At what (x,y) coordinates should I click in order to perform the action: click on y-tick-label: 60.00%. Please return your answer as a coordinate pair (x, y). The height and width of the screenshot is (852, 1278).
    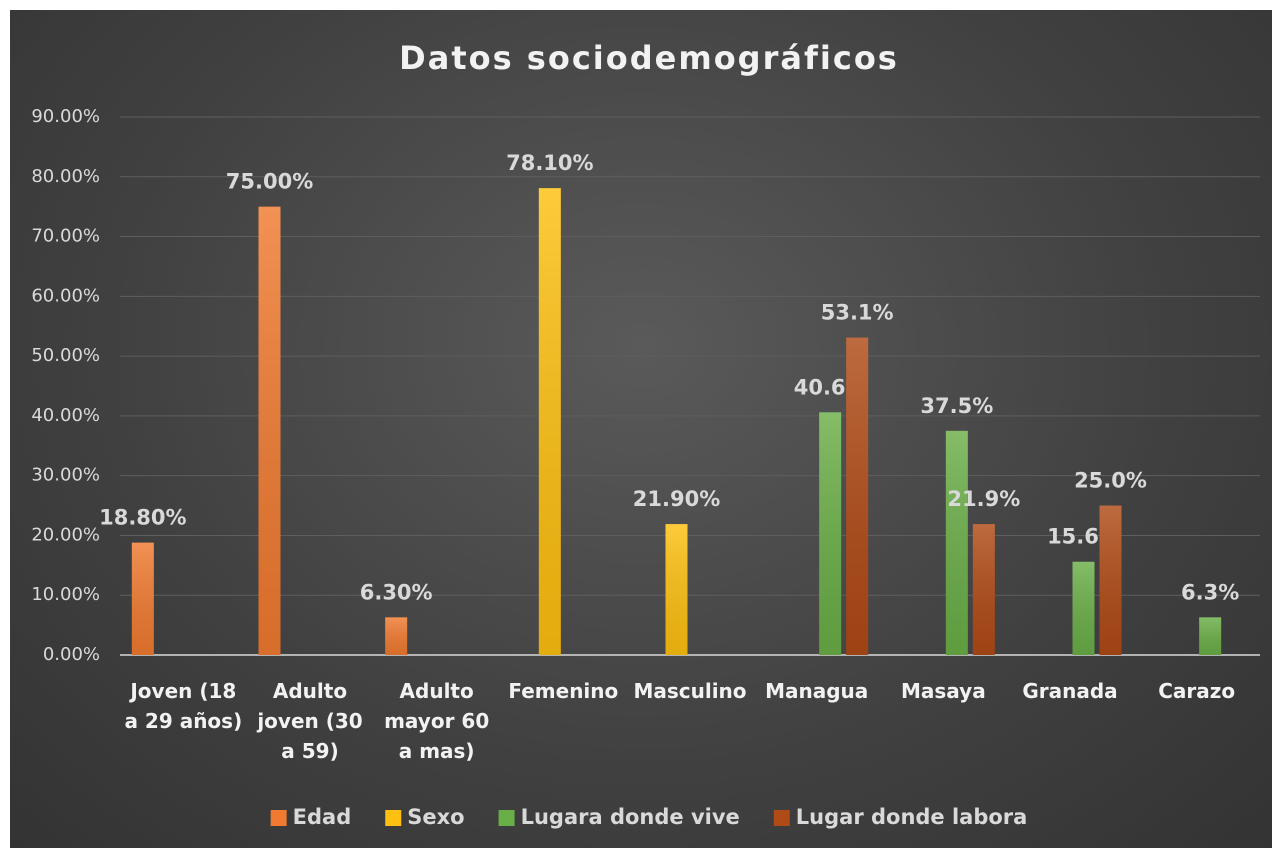
    Looking at the image, I should click on (65, 295).